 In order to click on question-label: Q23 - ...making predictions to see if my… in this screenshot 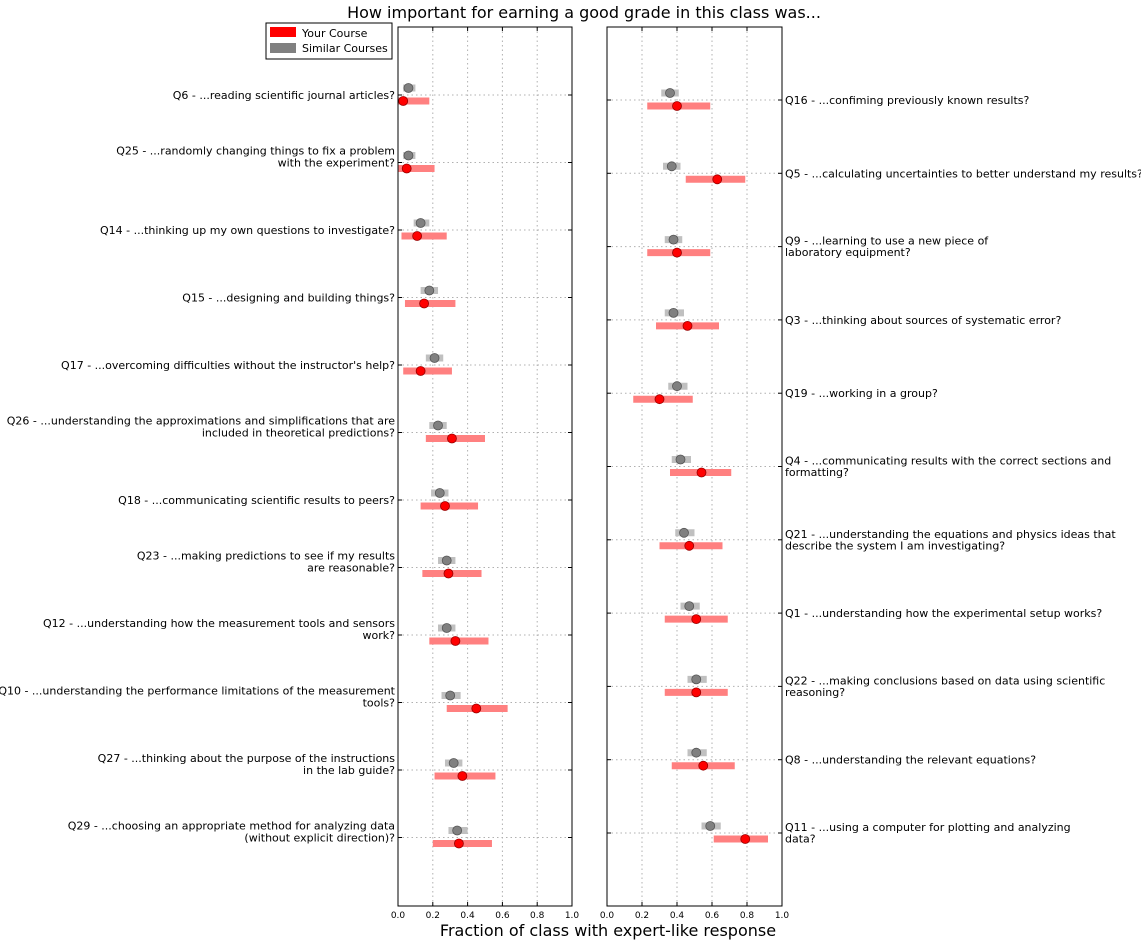, I will do `click(266, 556)`.